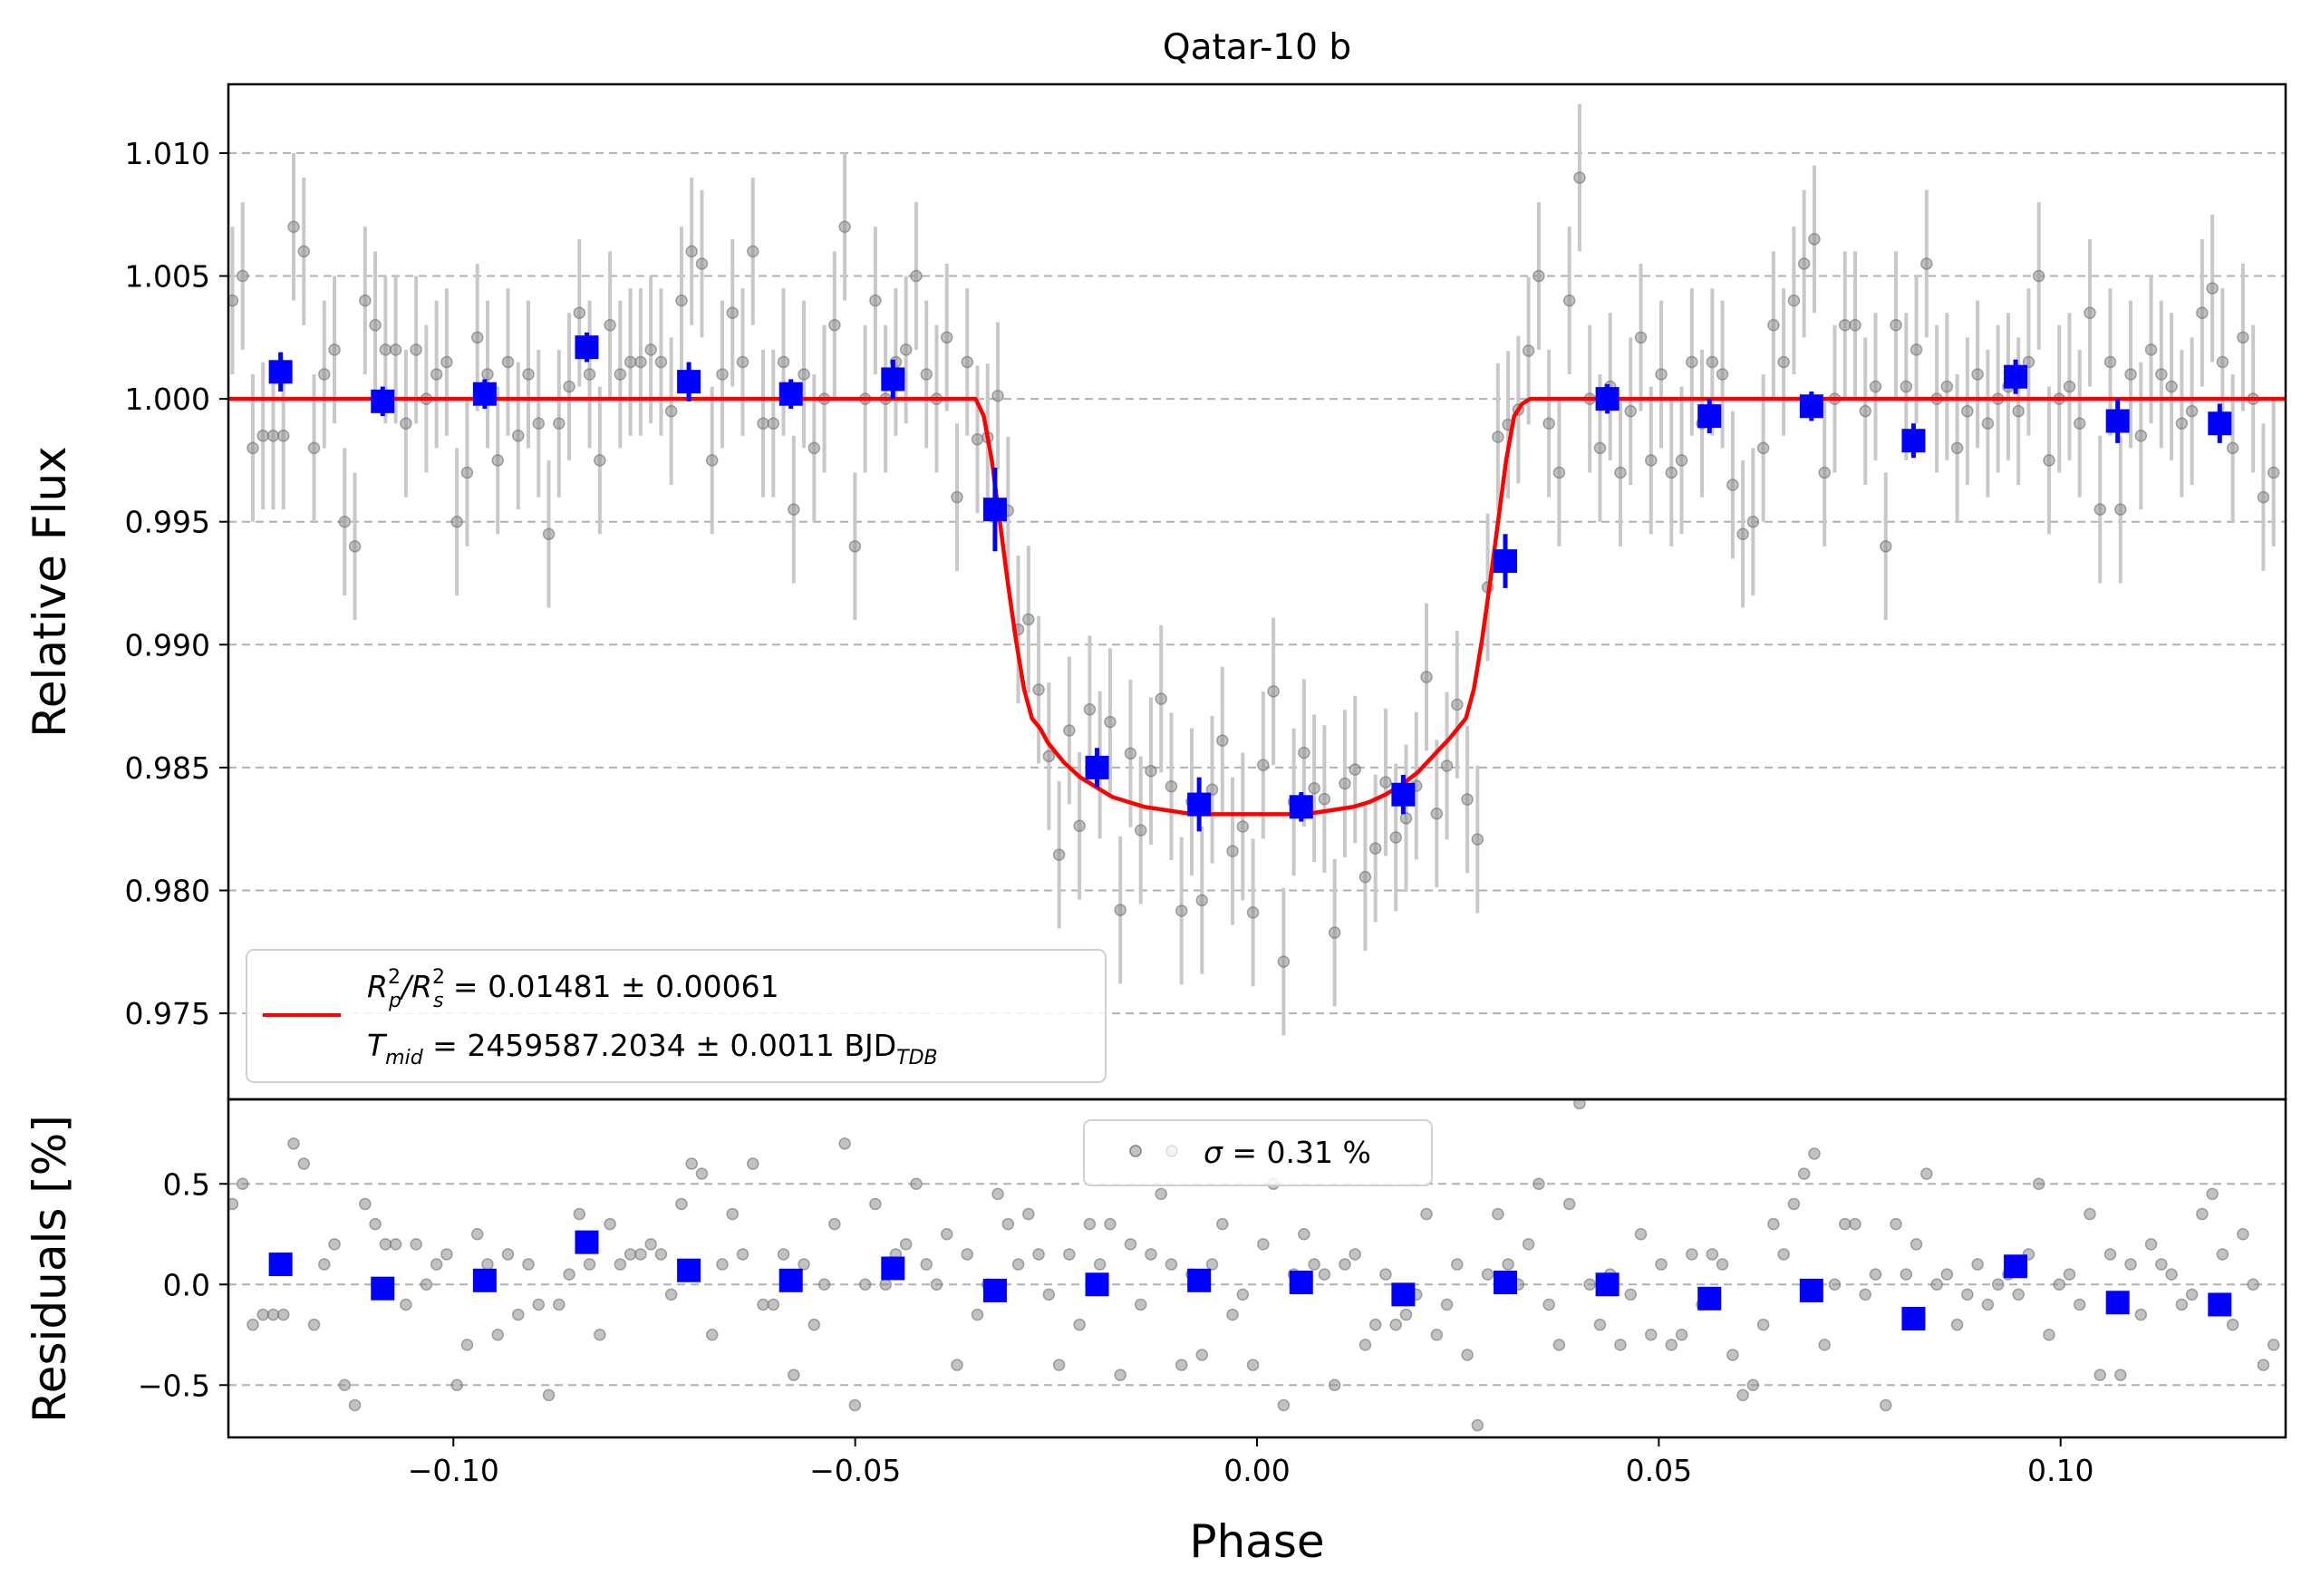  Describe the element at coordinates (1287, 1152) in the screenshot. I see `legend-scatter-sigma: σ = 0.31 %` at that location.